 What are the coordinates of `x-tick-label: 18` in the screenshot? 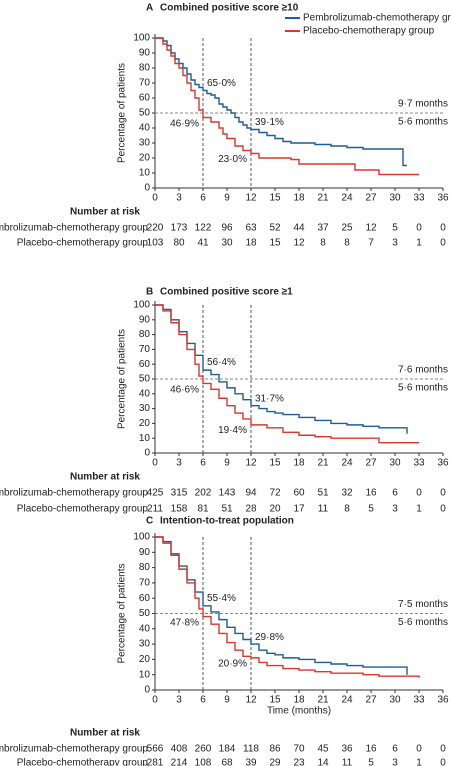 It's located at (299, 700).